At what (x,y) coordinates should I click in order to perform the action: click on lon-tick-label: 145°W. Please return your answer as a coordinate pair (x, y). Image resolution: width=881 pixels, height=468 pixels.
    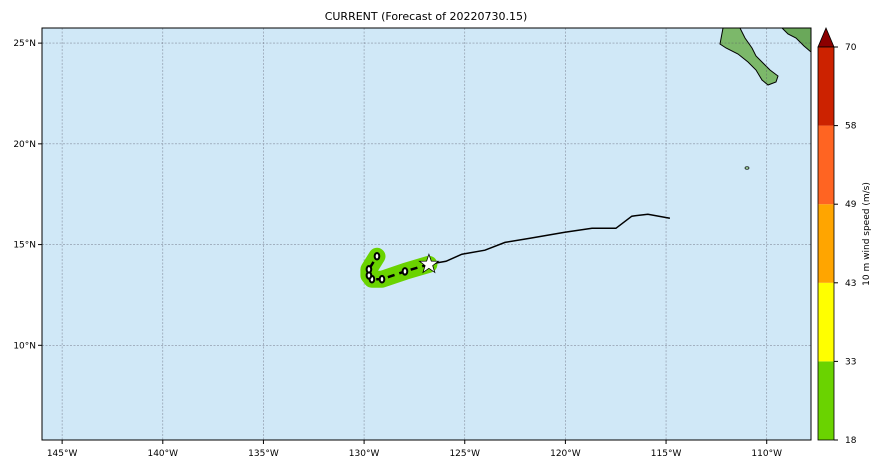
    Looking at the image, I should click on (62, 454).